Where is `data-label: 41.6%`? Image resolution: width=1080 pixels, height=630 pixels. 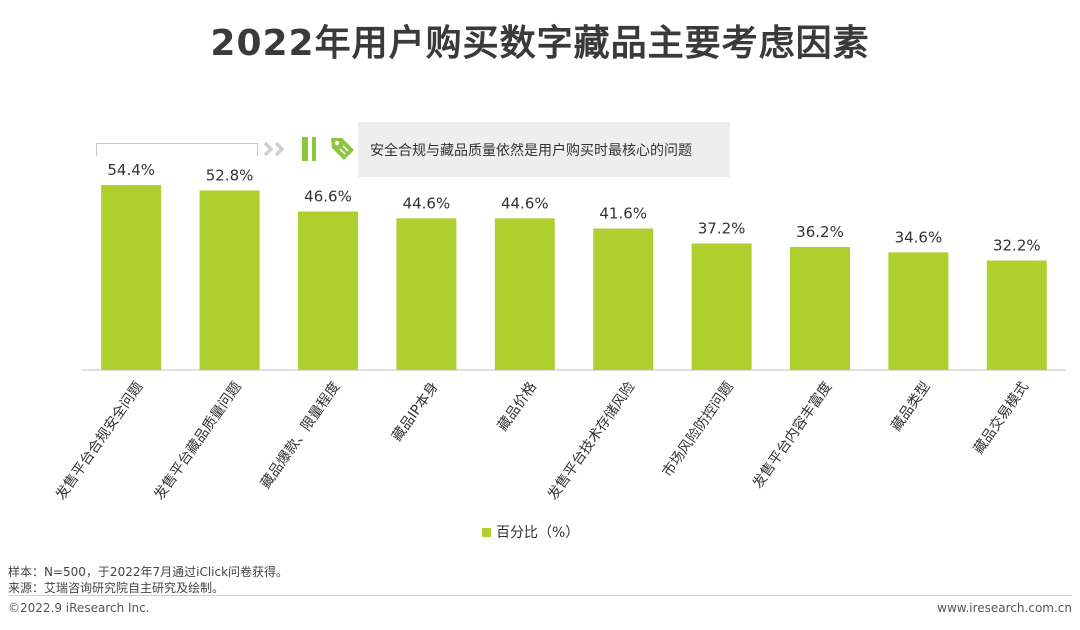
data-label: 41.6% is located at coordinates (623, 214).